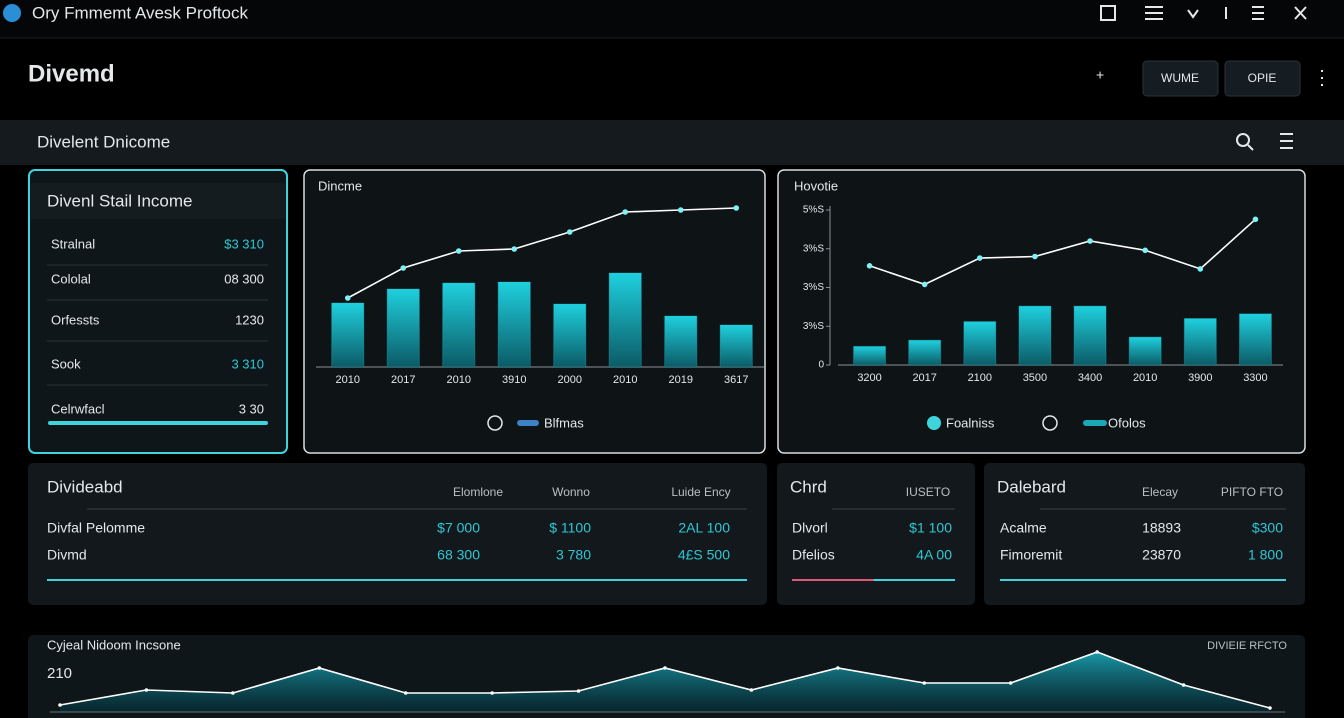  What do you see at coordinates (1247, 646) in the screenshot?
I see `chart-note: DIVIEIE RFCTO` at bounding box center [1247, 646].